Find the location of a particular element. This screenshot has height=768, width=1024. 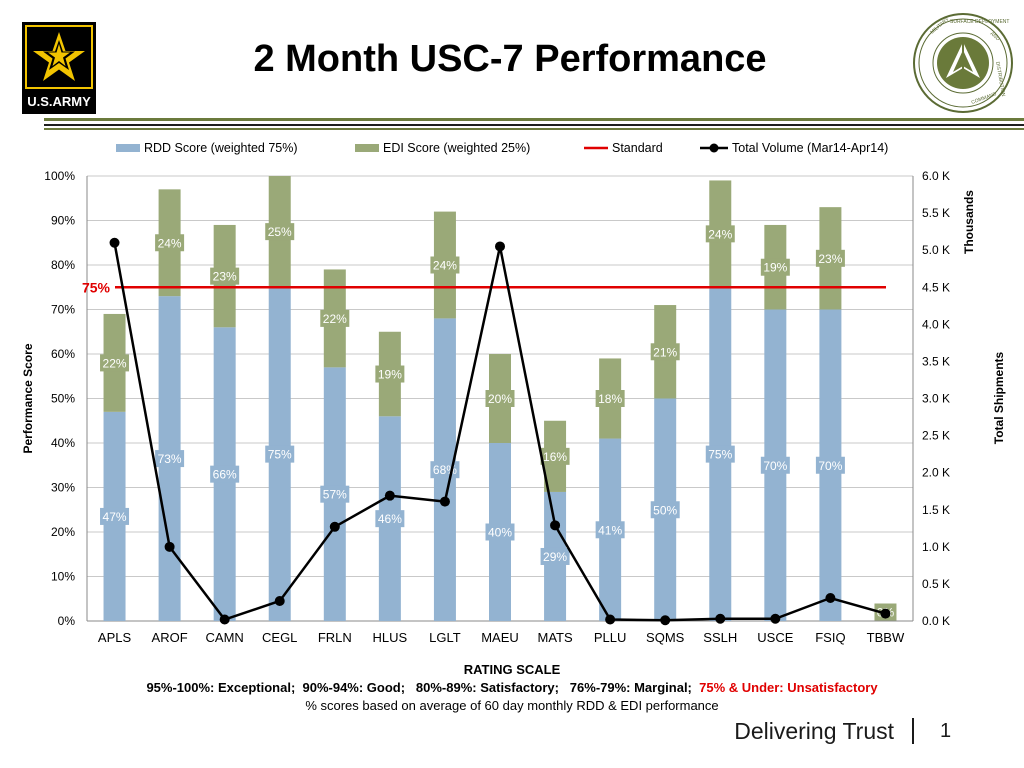

us-army-logo-text: U.S.ARMY is located at coordinates (59, 101).